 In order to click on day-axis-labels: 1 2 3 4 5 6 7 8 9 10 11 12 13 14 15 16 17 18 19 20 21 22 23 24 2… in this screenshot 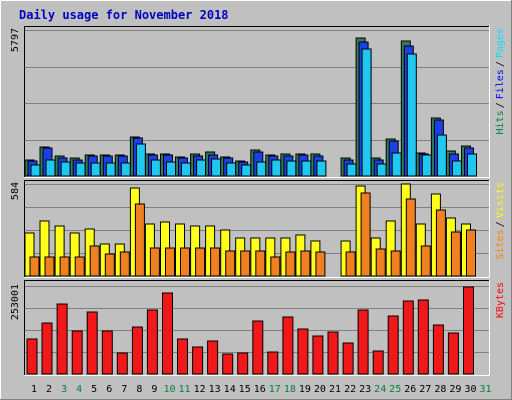, I will do `click(261, 389)`.